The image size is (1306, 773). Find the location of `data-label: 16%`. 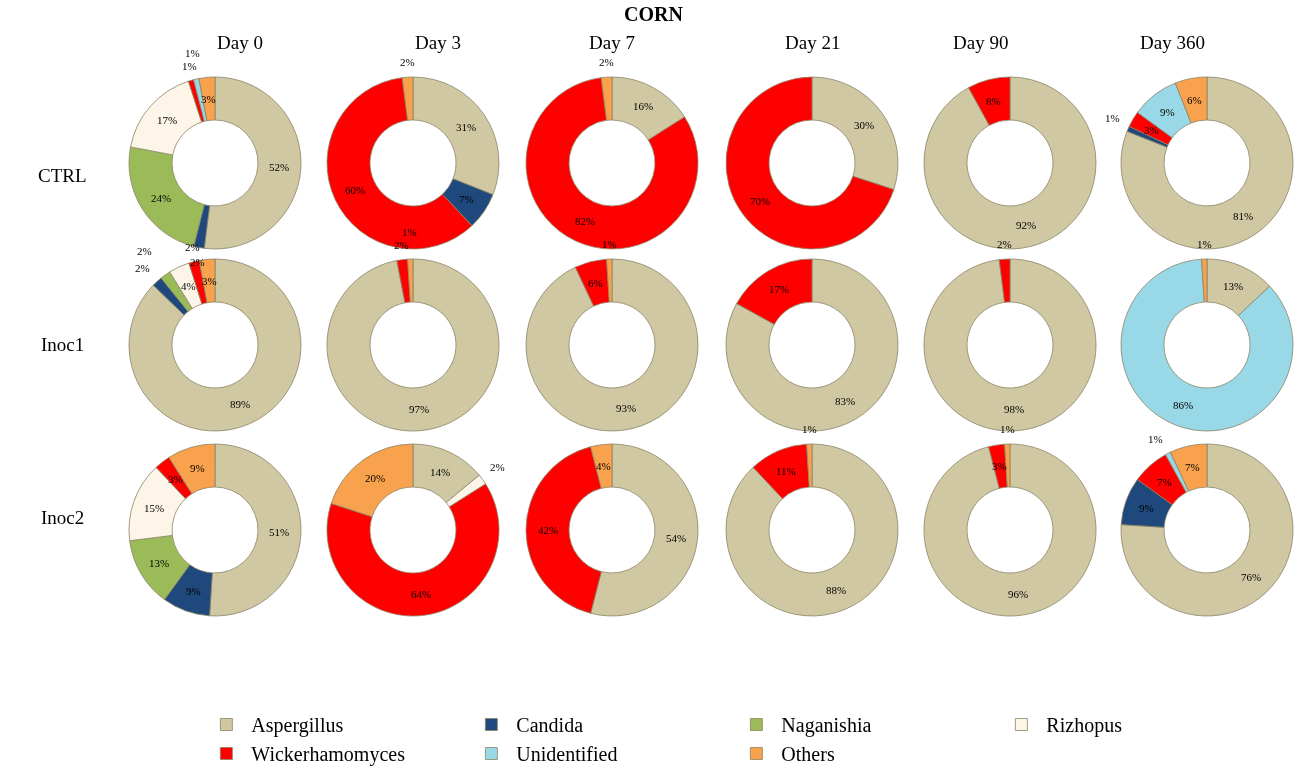

data-label: 16% is located at coordinates (643, 106).